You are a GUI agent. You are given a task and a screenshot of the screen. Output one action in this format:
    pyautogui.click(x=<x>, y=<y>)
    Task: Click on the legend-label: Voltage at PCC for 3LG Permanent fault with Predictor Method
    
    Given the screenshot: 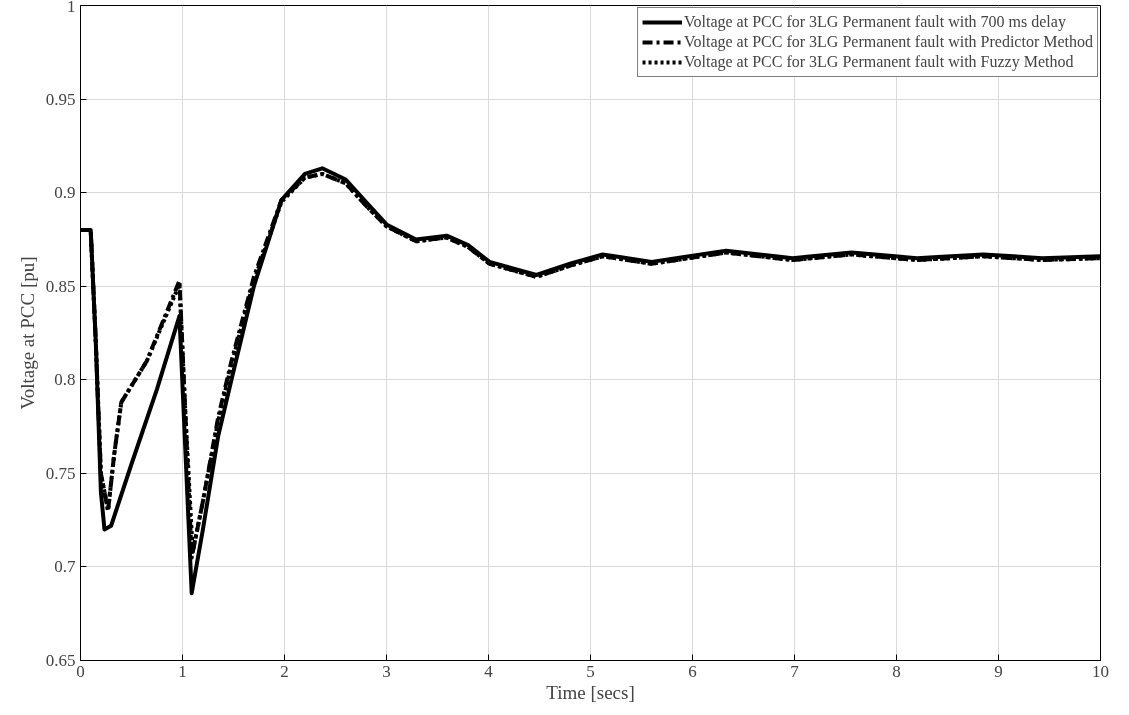 What is the action you would take?
    pyautogui.click(x=888, y=42)
    